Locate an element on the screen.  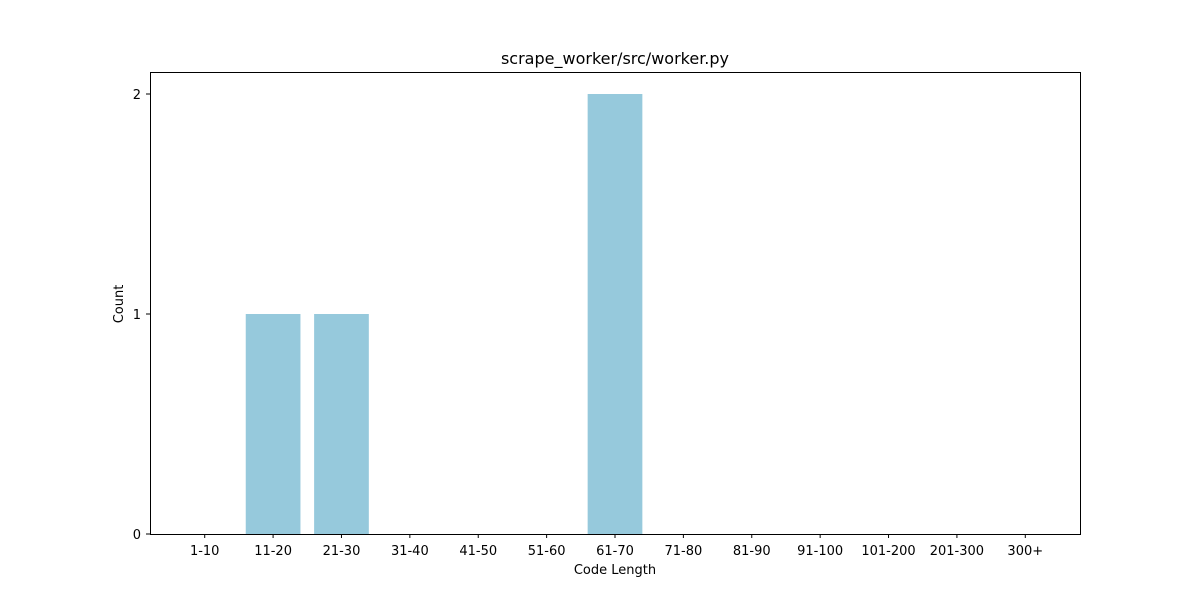
y-tick-label: 0 is located at coordinates (137, 535).